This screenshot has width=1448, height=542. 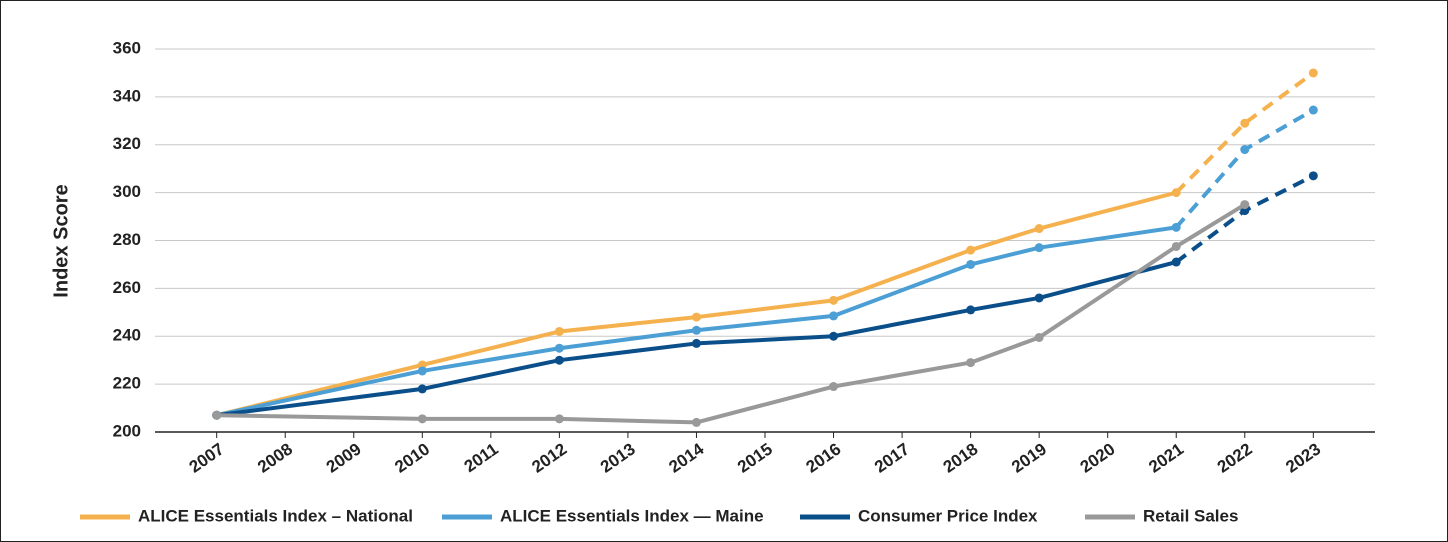 I want to click on y-tick-label: 240, so click(x=127, y=335).